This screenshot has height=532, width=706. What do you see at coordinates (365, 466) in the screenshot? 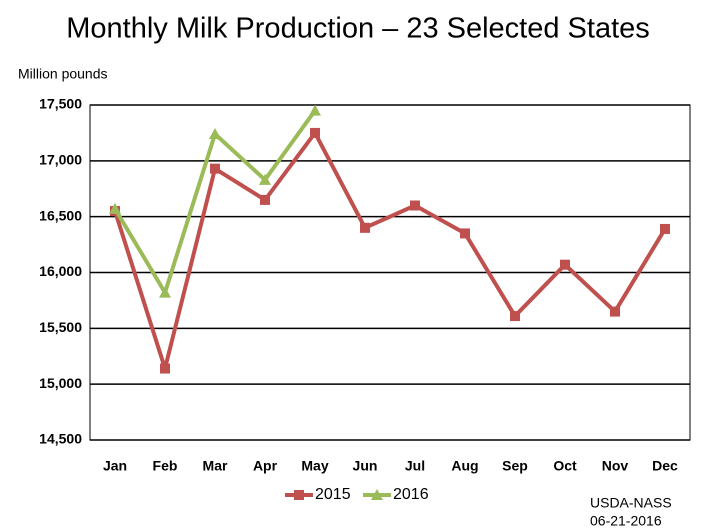
I see `x-tick-label: Jun` at bounding box center [365, 466].